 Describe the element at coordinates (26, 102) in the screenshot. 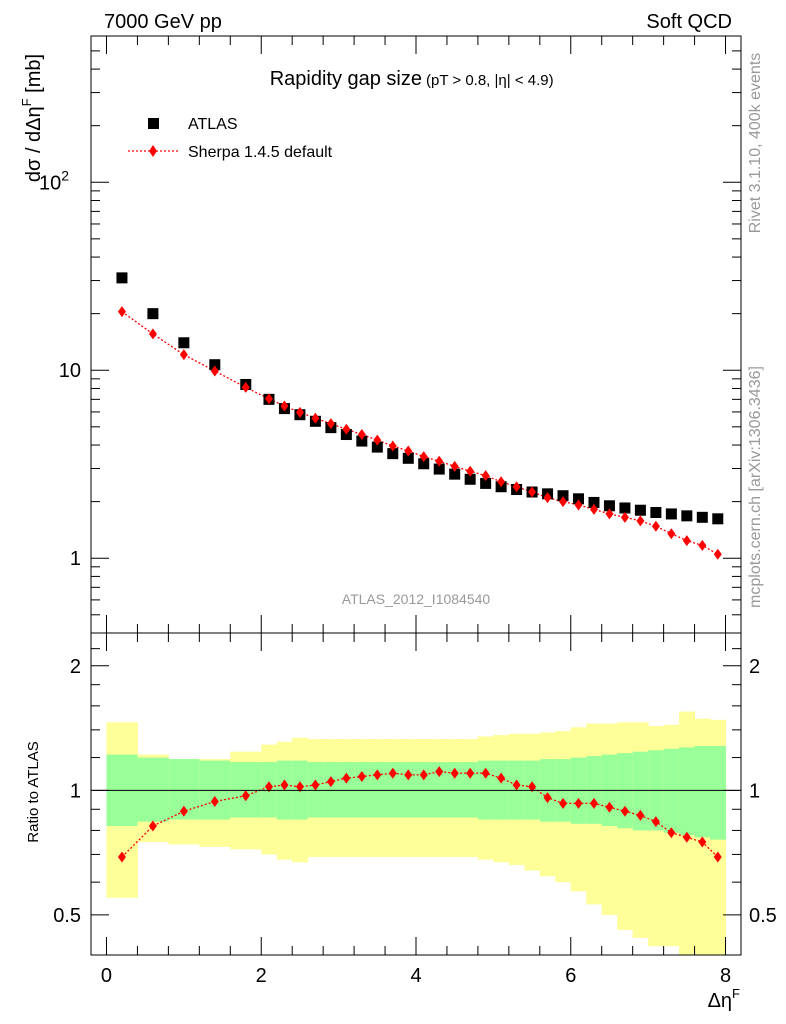

I see `y-axis-title-sup: F` at that location.